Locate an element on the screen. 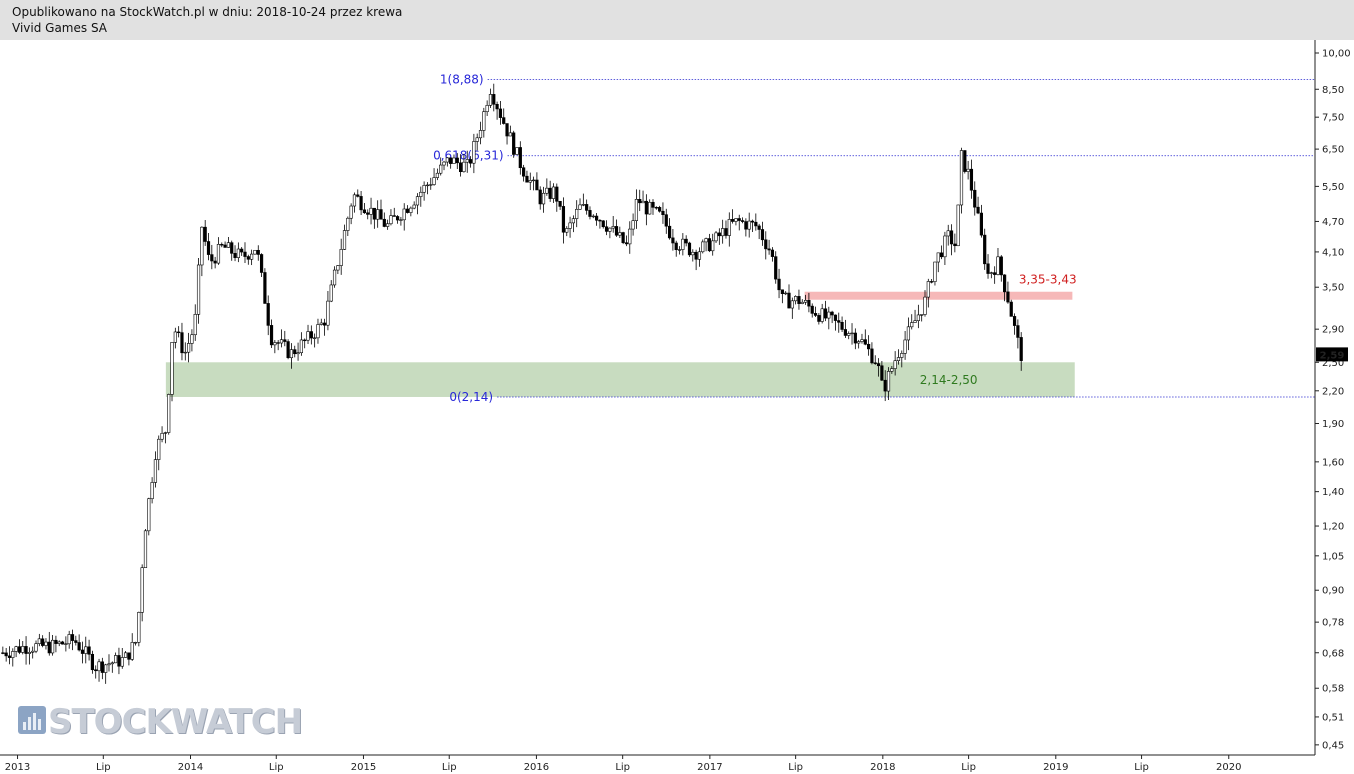 Image resolution: width=1354 pixels, height=774 pixels. instrument-name: Vivid Games SA is located at coordinates (59, 28).